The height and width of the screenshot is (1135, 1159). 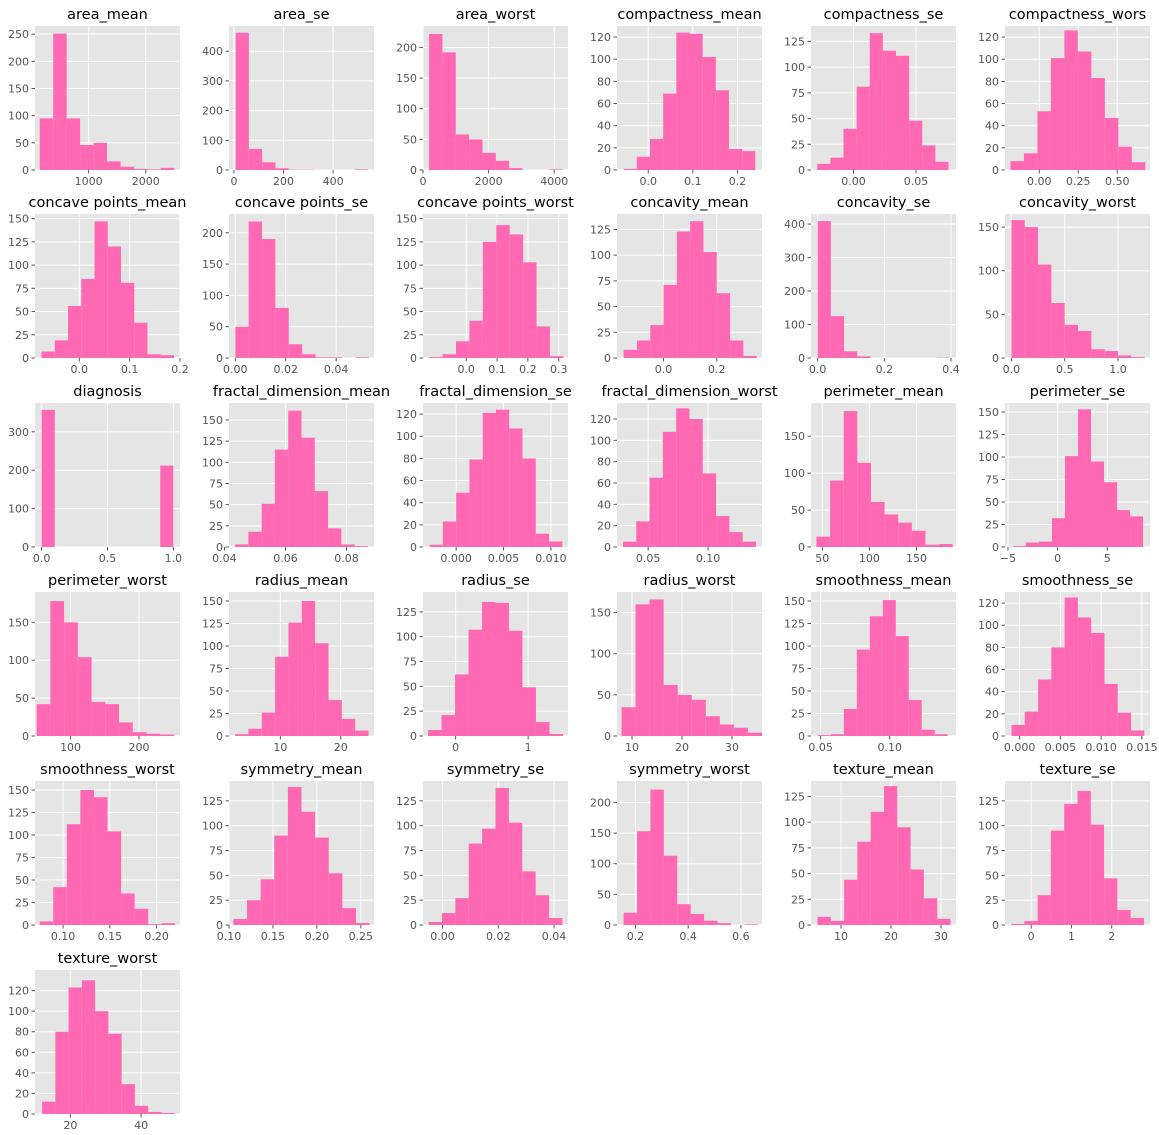 What do you see at coordinates (818, 369) in the screenshot?
I see `x-tick-label: 0.0` at bounding box center [818, 369].